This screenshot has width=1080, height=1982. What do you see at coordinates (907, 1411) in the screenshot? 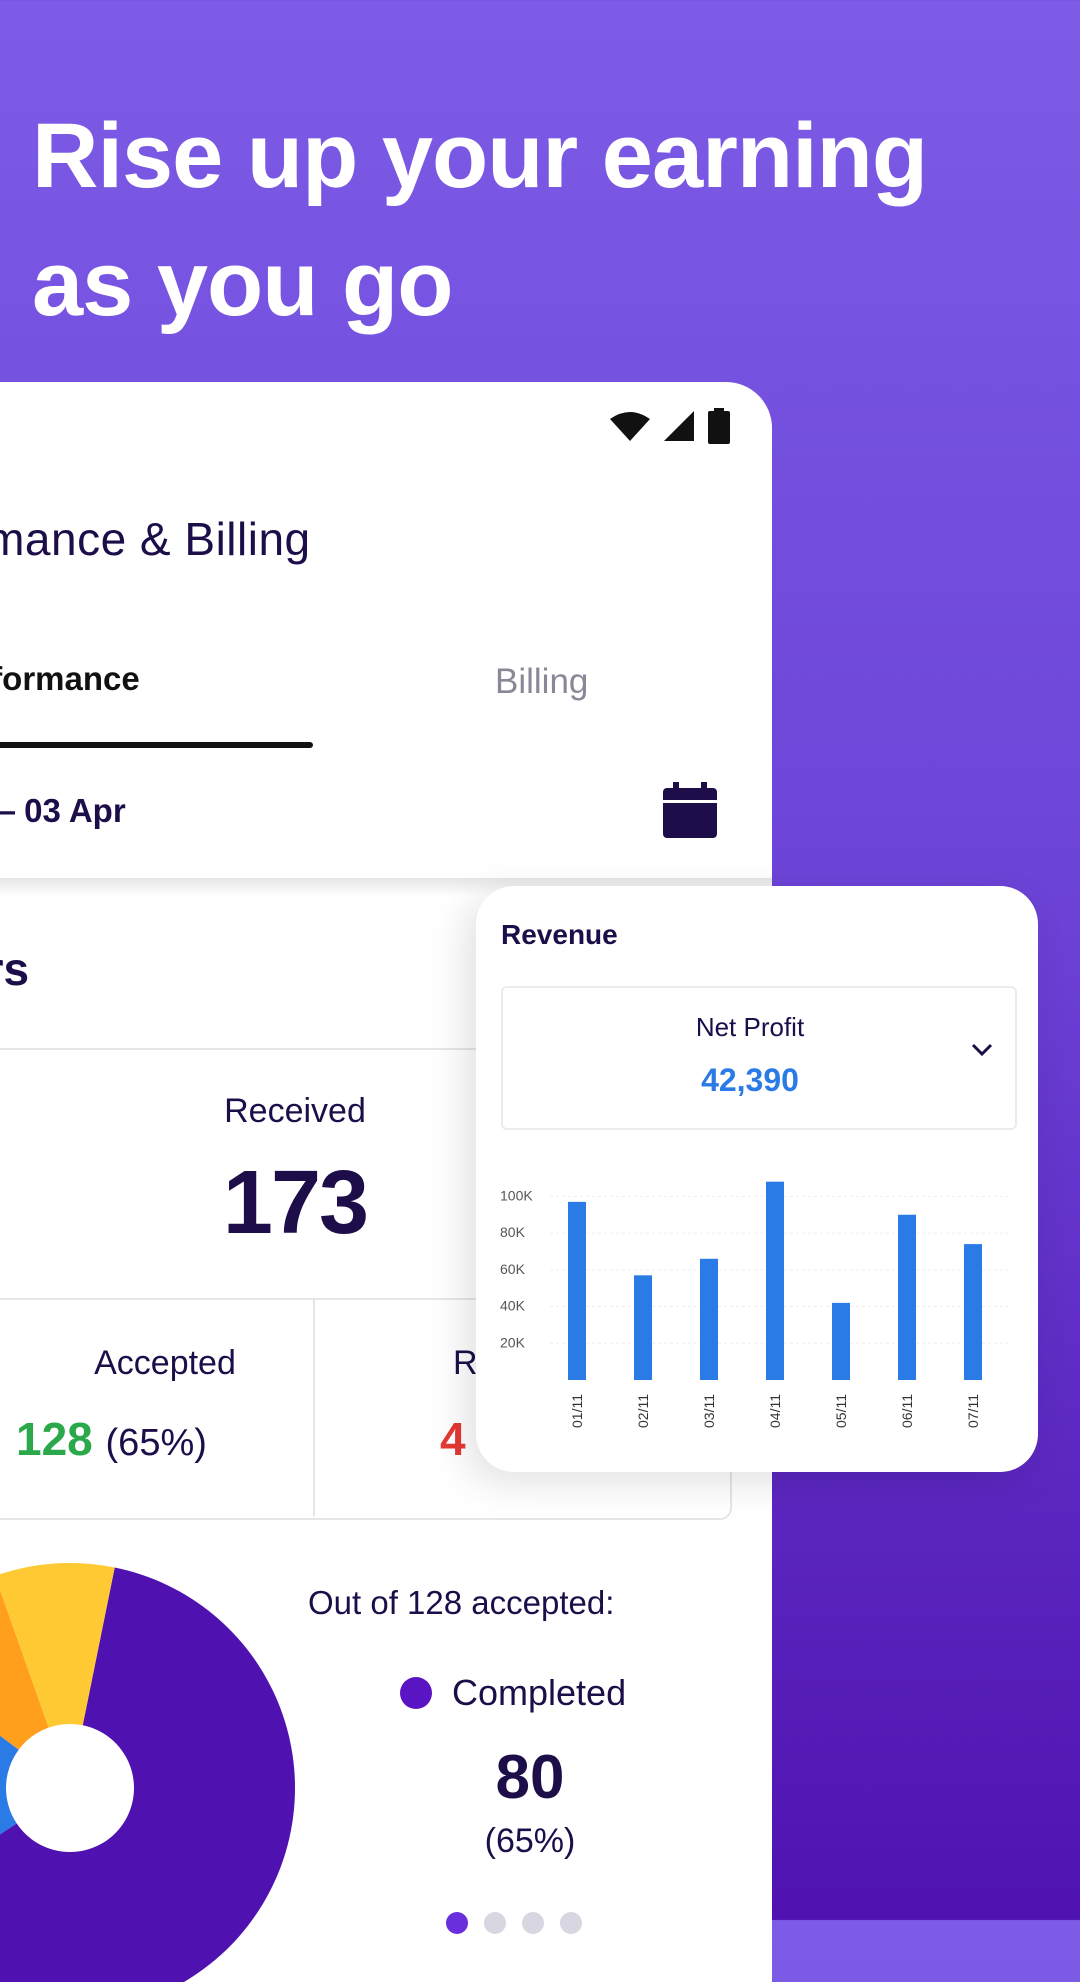
I see `x-tick-label: 06/11` at bounding box center [907, 1411].